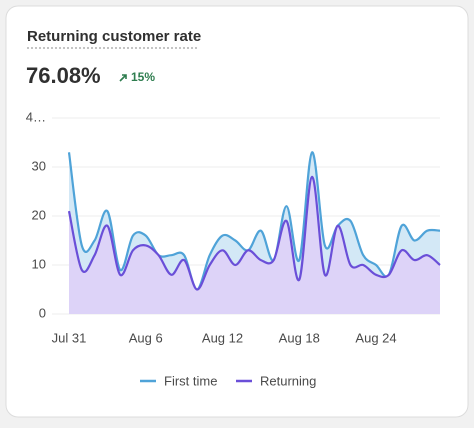 This screenshot has width=474, height=428. What do you see at coordinates (288, 380) in the screenshot?
I see `legend-label: Returning` at bounding box center [288, 380].